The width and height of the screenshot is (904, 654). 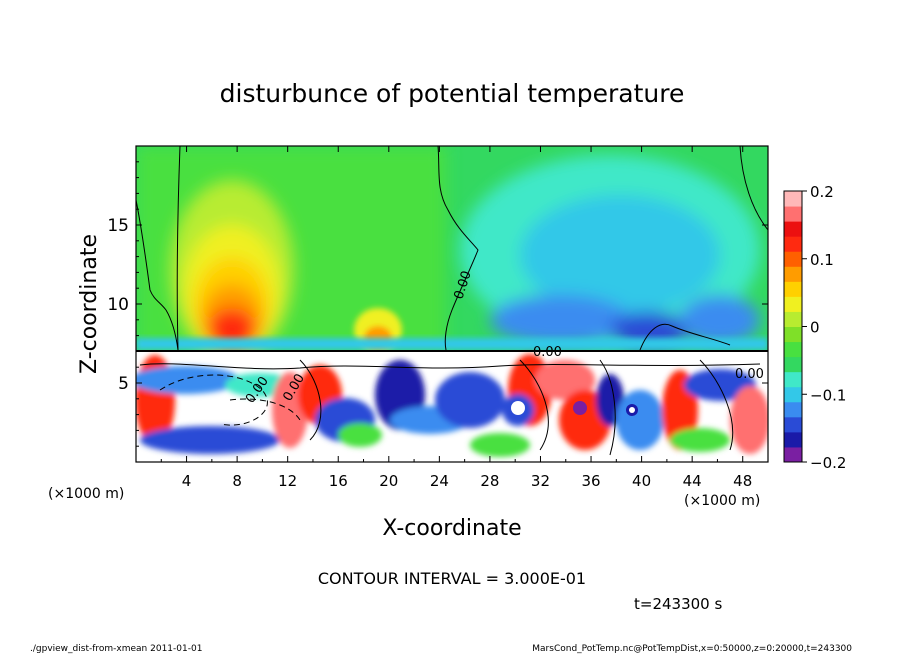 What do you see at coordinates (610, 251) in the screenshot?
I see `cool-region` at bounding box center [610, 251].